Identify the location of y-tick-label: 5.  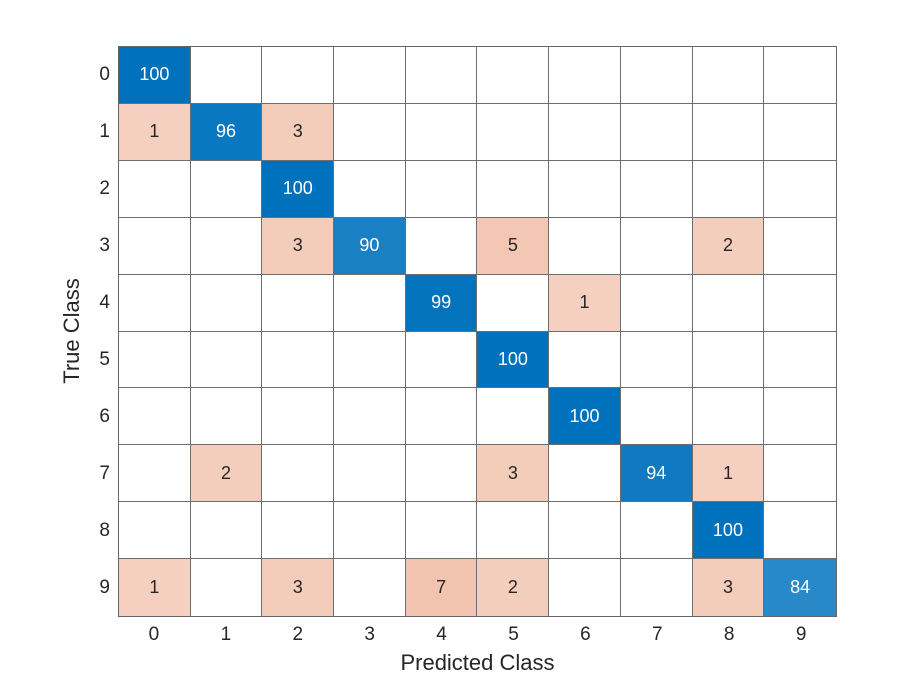
(104, 360).